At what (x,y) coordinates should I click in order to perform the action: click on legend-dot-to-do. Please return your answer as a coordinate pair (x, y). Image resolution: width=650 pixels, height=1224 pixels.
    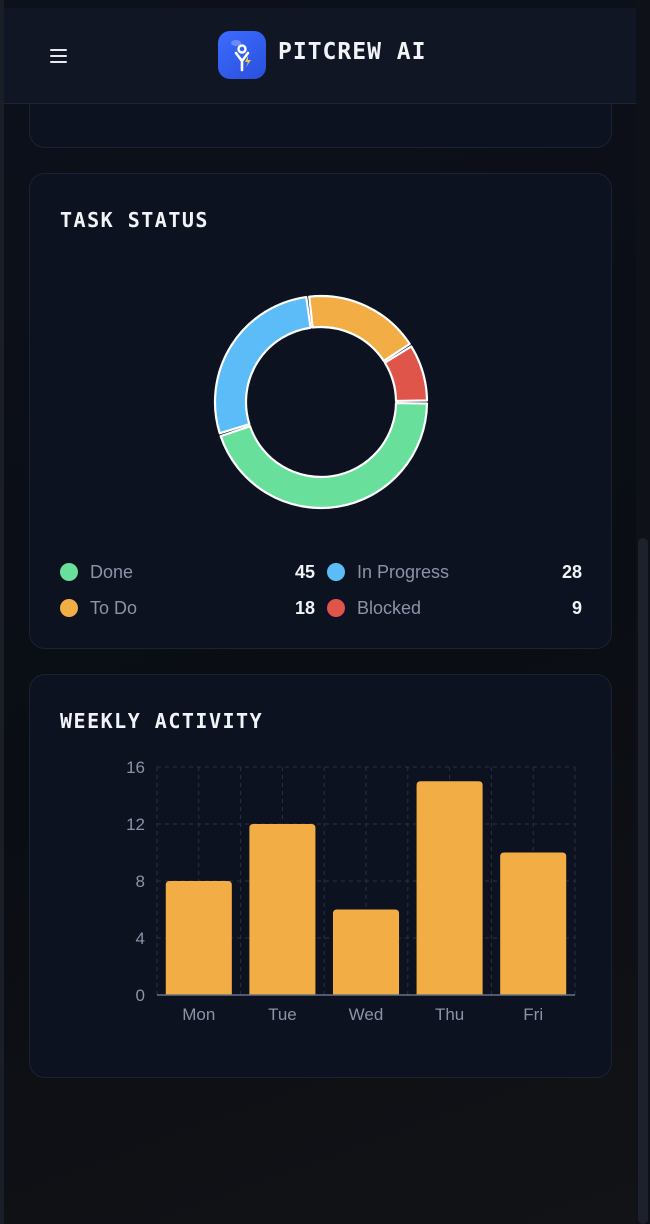
    Looking at the image, I should click on (69, 608).